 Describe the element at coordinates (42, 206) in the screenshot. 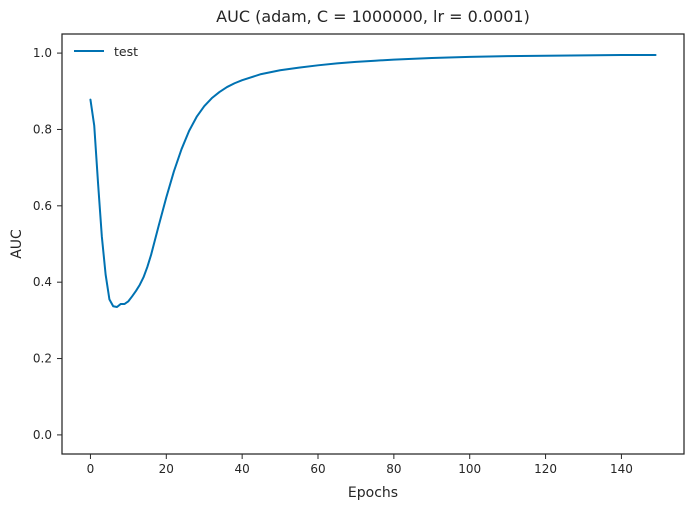

I see `y-tick-label: 0.6` at that location.